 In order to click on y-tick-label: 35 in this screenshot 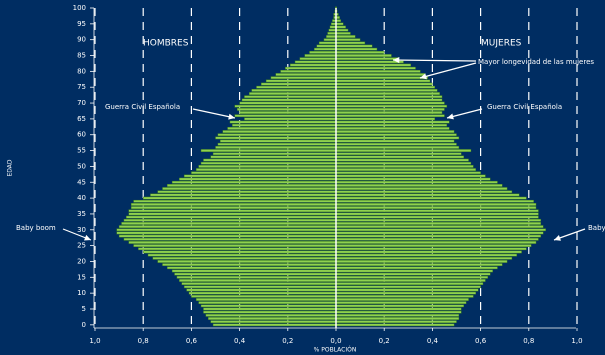, I will do `click(81, 214)`.